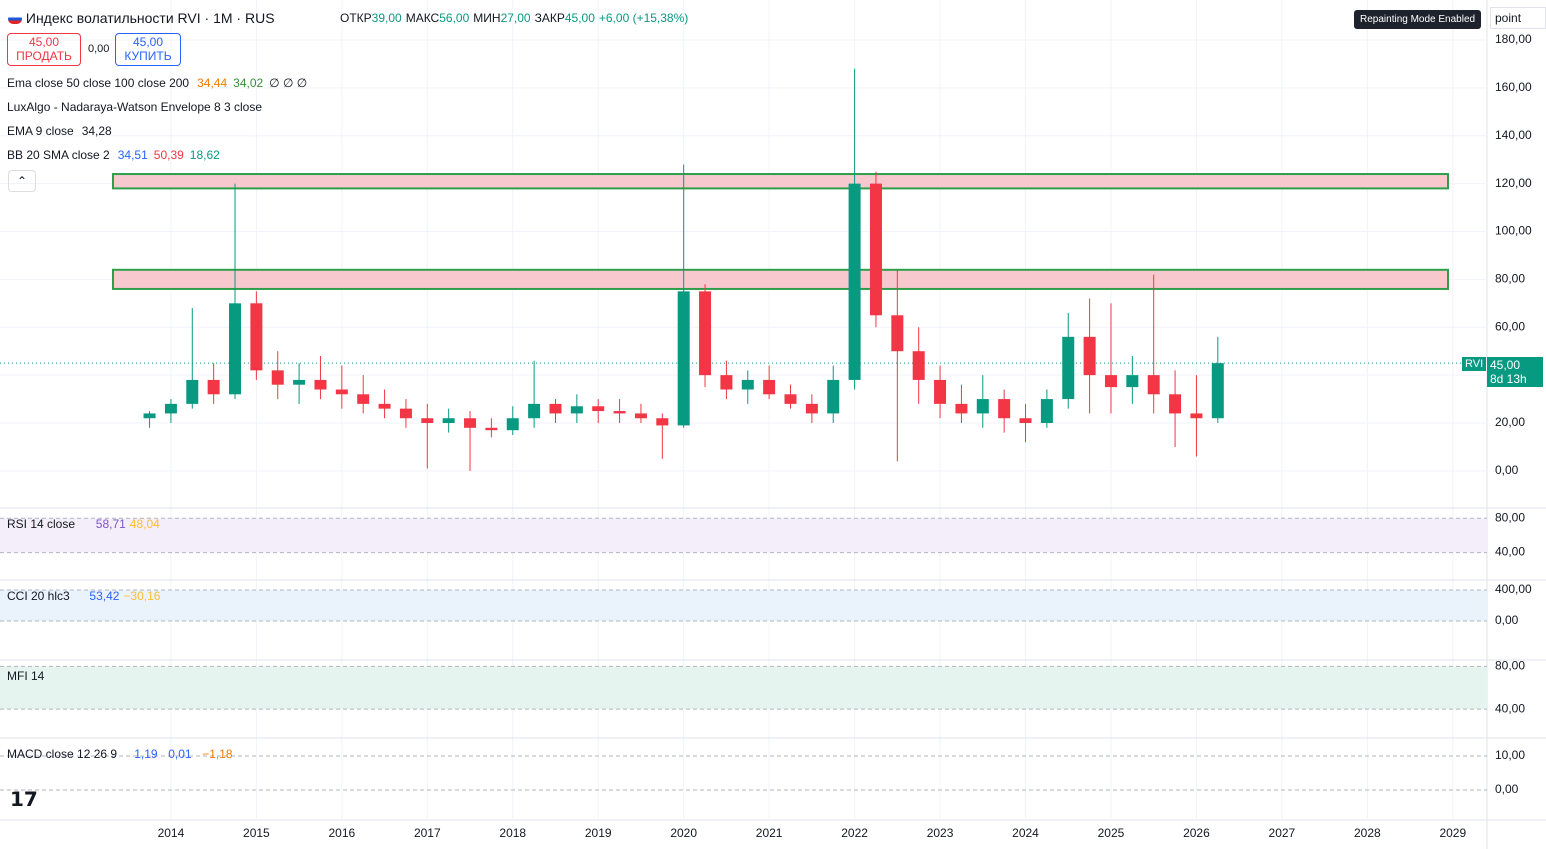 This screenshot has height=849, width=1546. What do you see at coordinates (1508, 379) in the screenshot?
I see `countdown: 8d 13h` at bounding box center [1508, 379].